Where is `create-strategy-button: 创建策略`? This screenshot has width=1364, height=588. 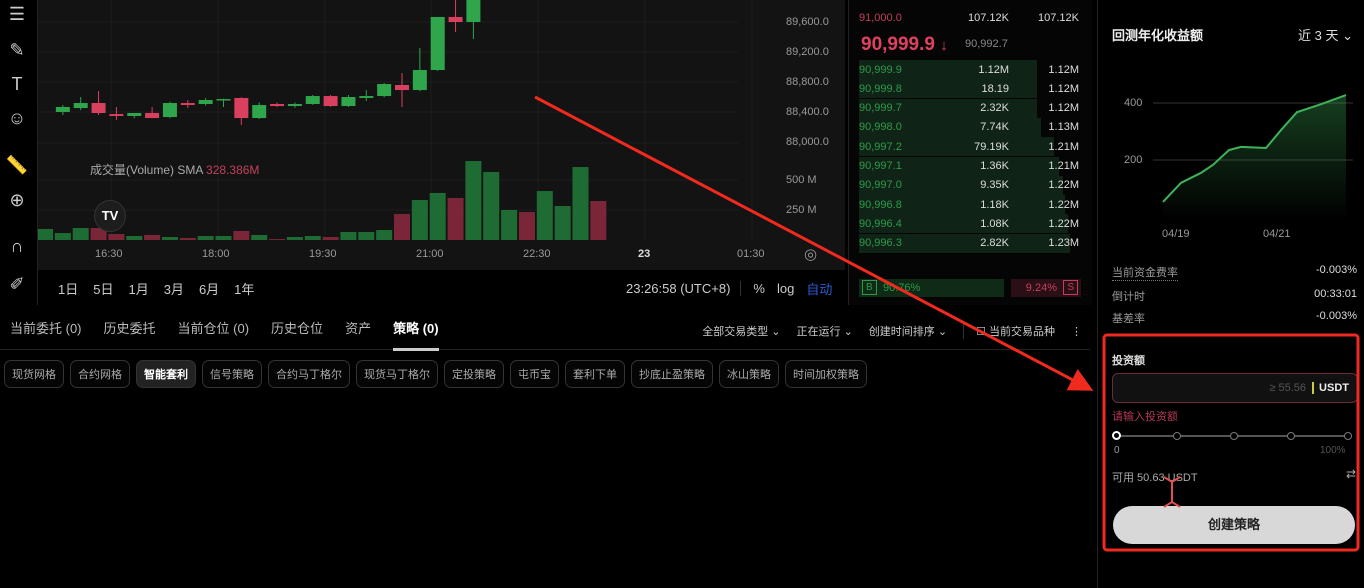
create-strategy-button: 创建策略 is located at coordinates (1234, 525).